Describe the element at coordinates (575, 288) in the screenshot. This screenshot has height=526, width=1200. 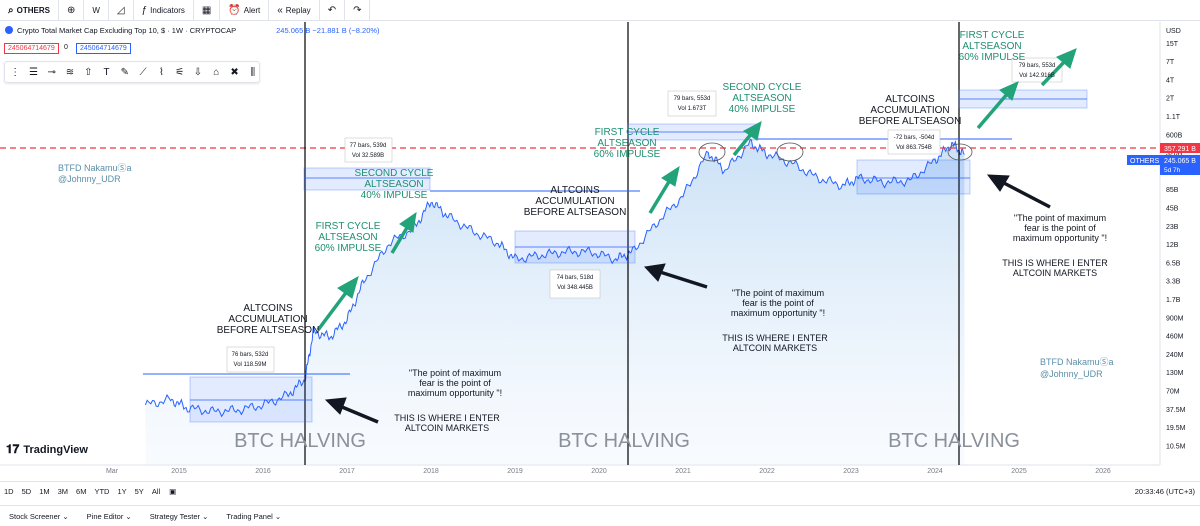
I see `range-box-vol: Vol 348.445B` at that location.